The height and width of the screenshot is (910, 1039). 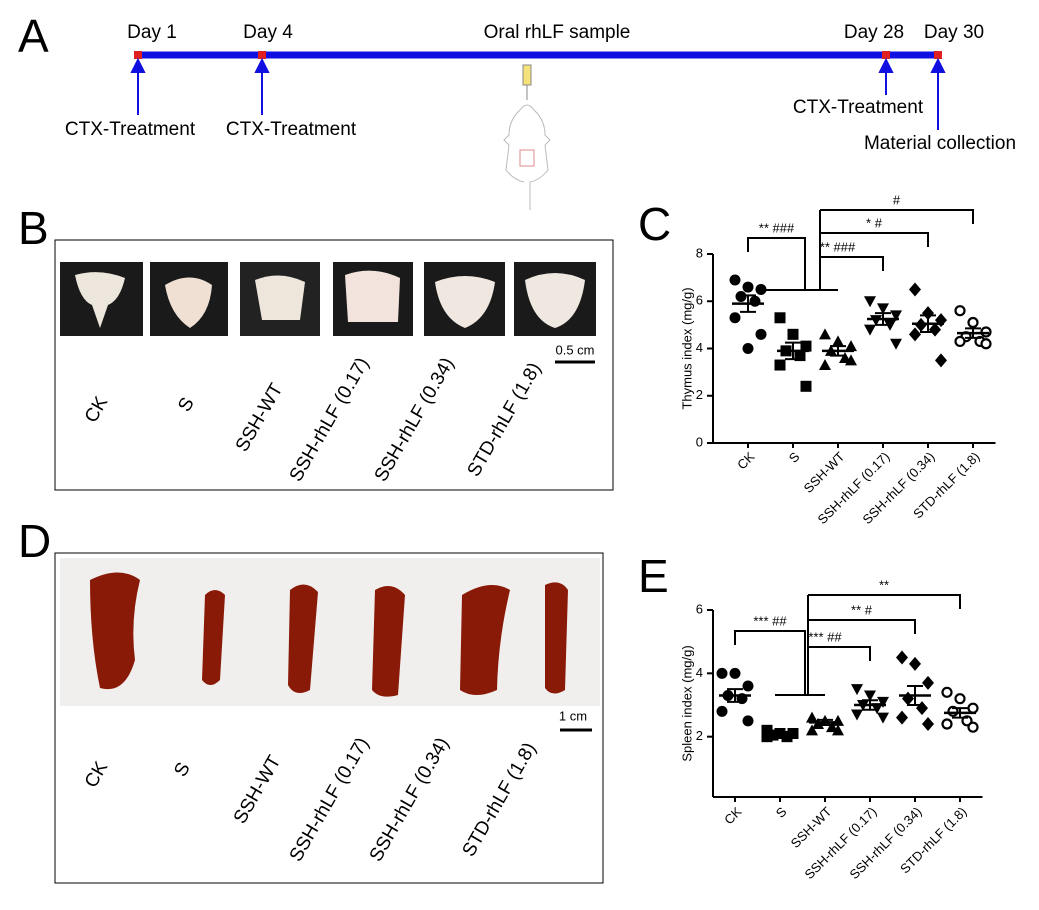 What do you see at coordinates (557, 32) in the screenshot?
I see `timeline-title: Oral rhLF sample` at bounding box center [557, 32].